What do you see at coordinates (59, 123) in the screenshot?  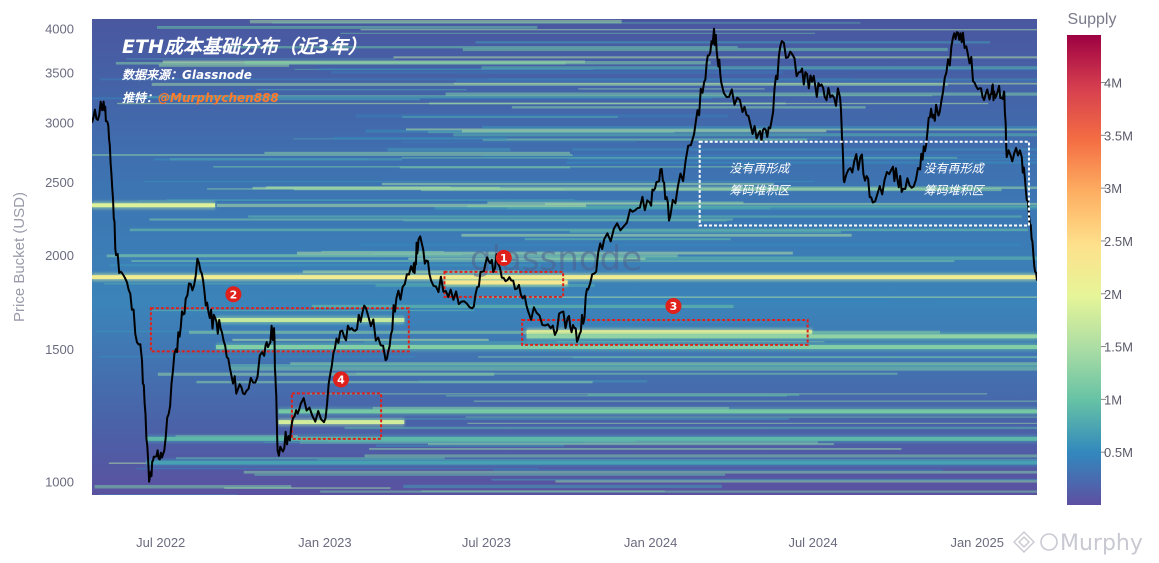 I see `y-tick-label: 3000` at bounding box center [59, 123].